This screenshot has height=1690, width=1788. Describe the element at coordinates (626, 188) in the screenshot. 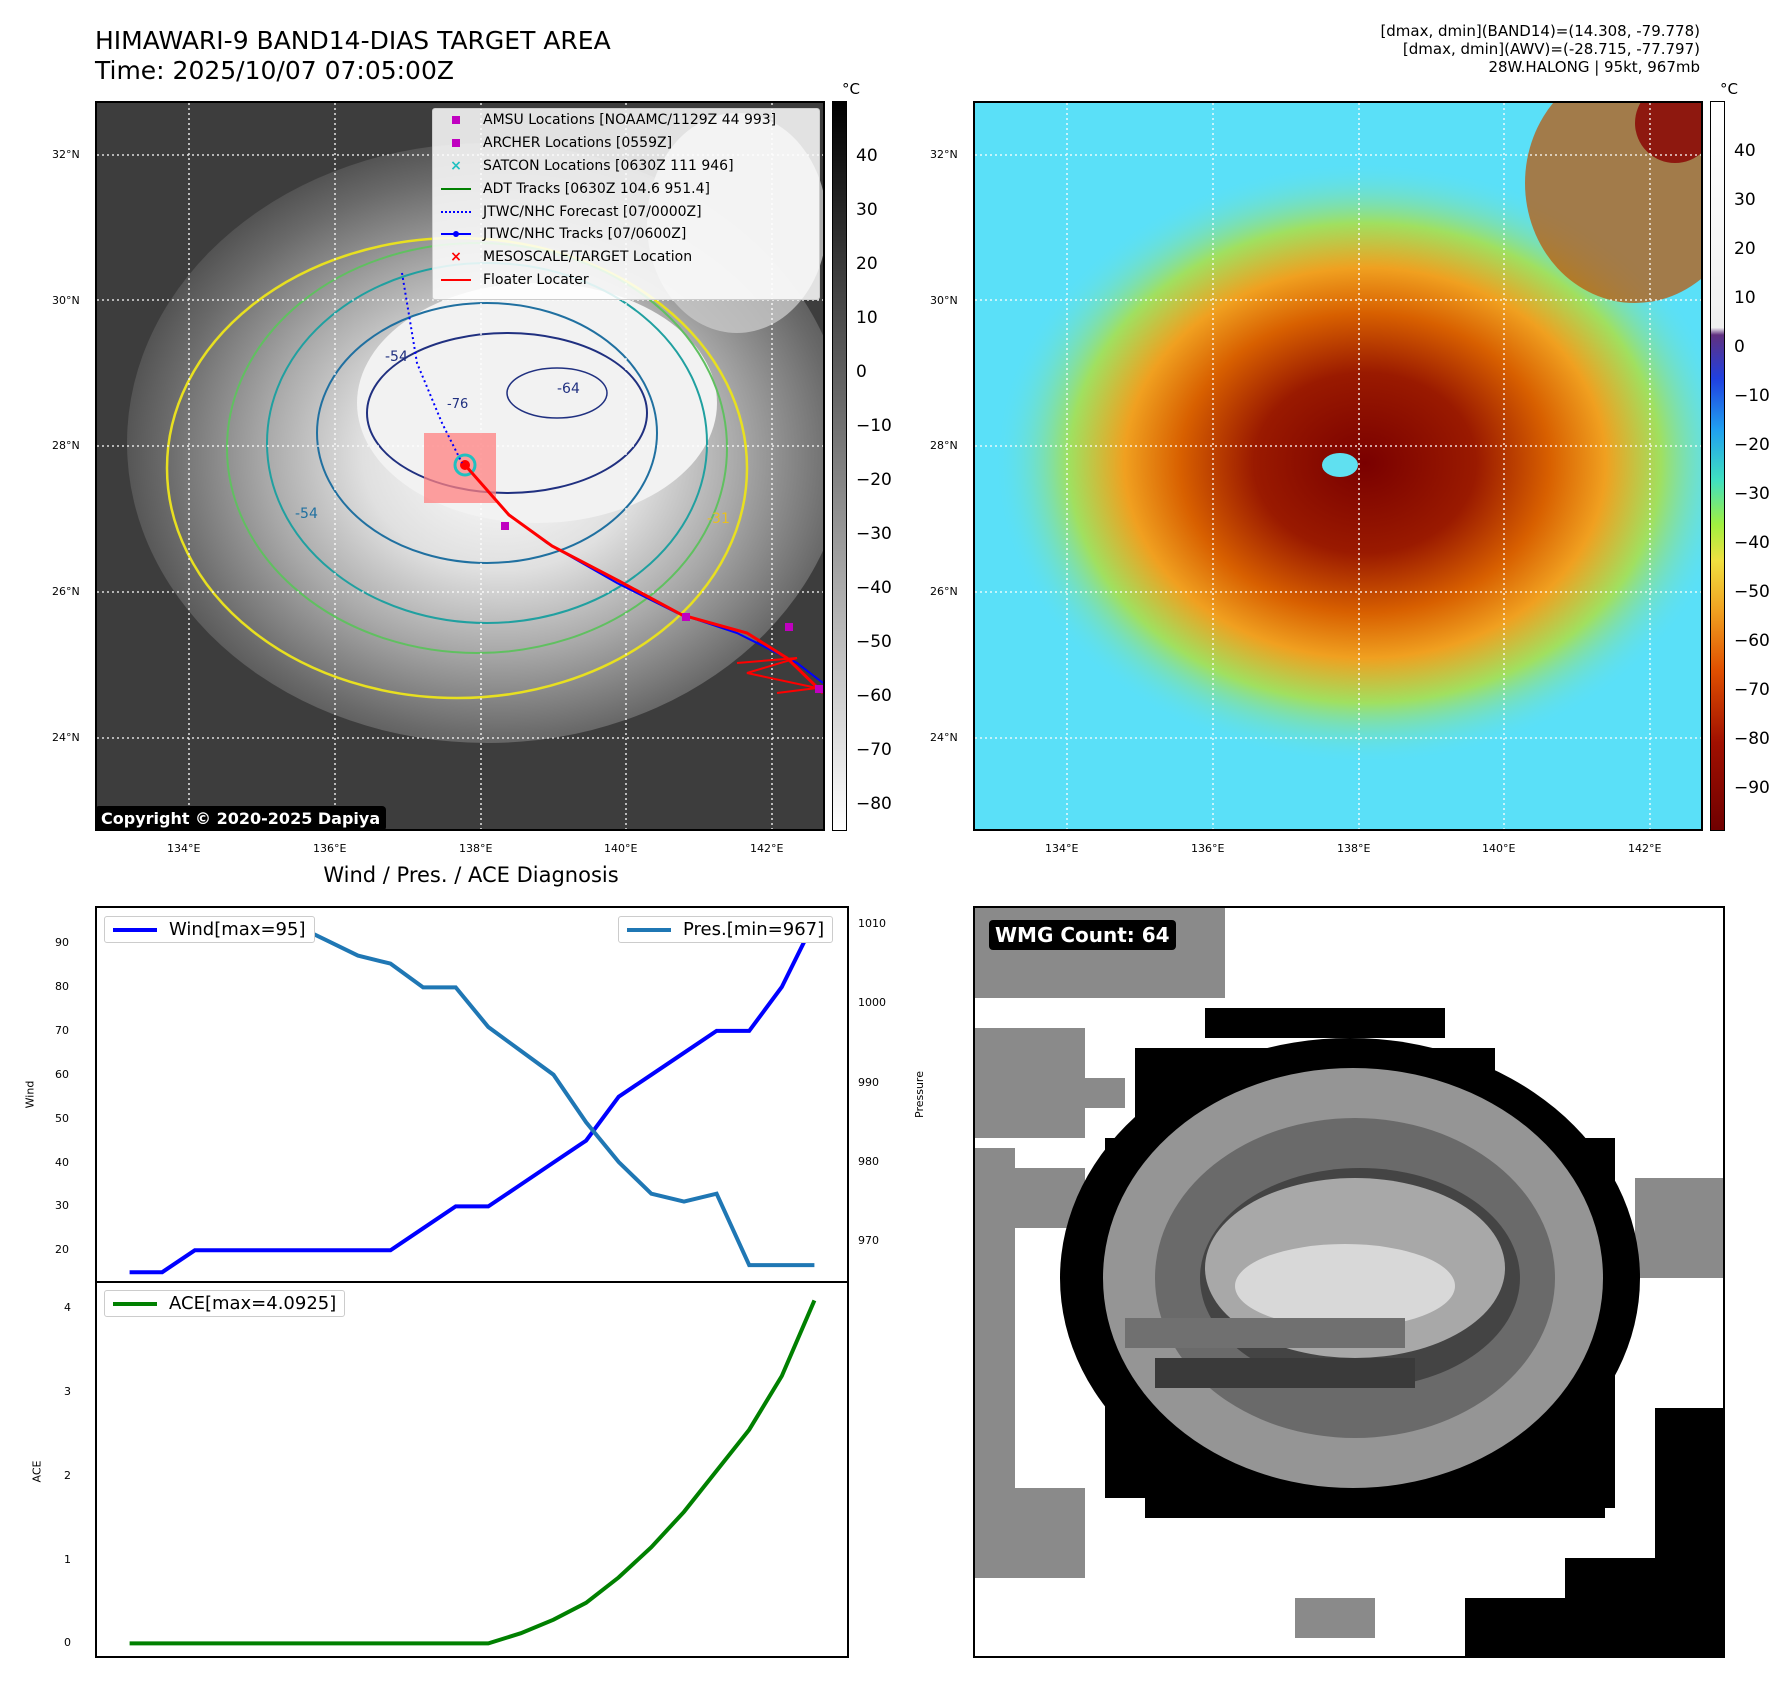

I see `legend-item-adt: ADT Tracks [0630Z 104.6 951.4]` at that location.